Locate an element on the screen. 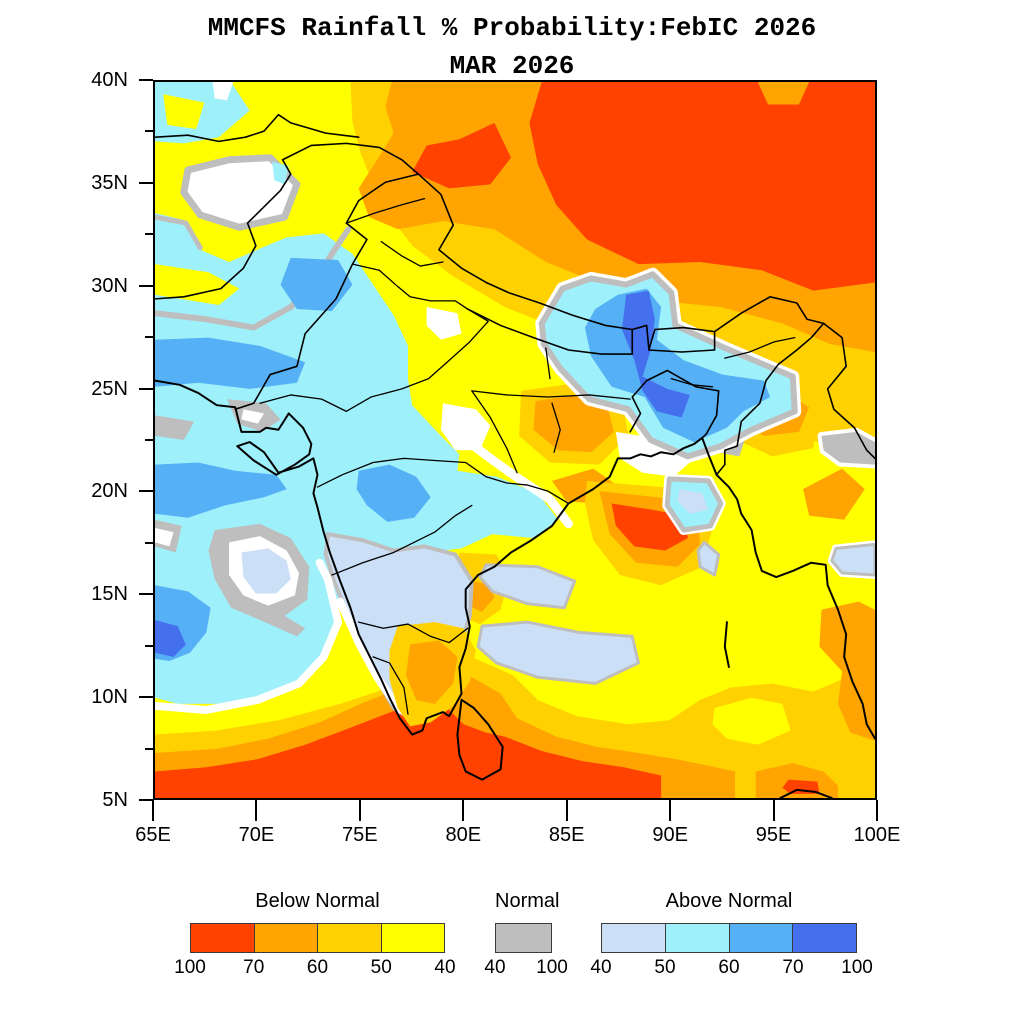 The height and width of the screenshot is (1024, 1024). legend-tick-label-below-normal: 60 is located at coordinates (317, 967).